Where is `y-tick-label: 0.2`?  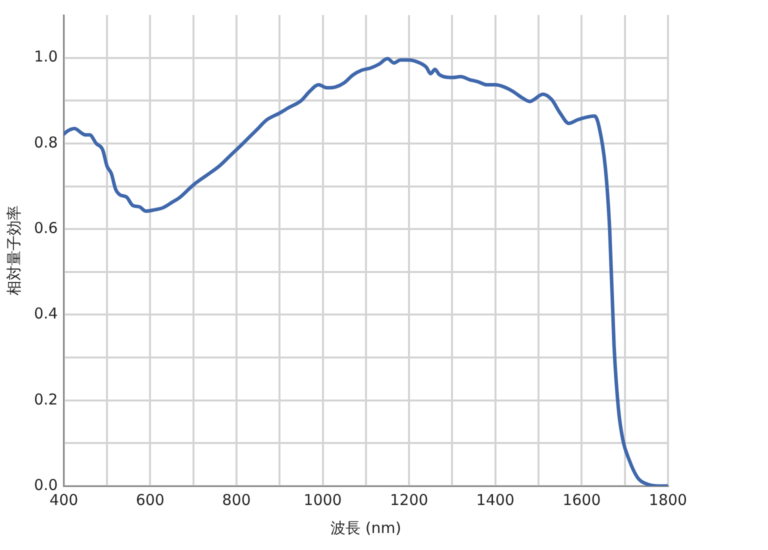
y-tick-label: 0.2 is located at coordinates (46, 399).